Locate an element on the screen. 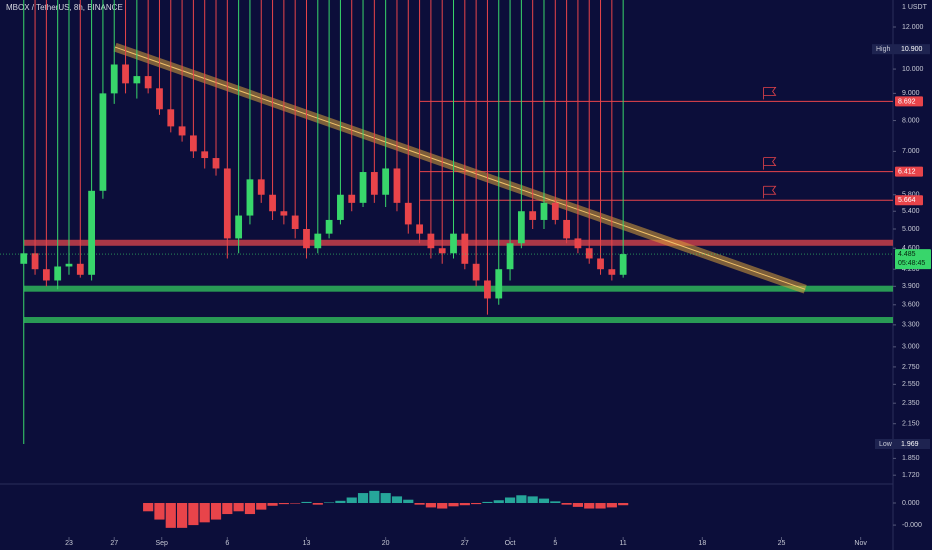 The image size is (932, 550). y-tick-label: 3.000 is located at coordinates (911, 347).